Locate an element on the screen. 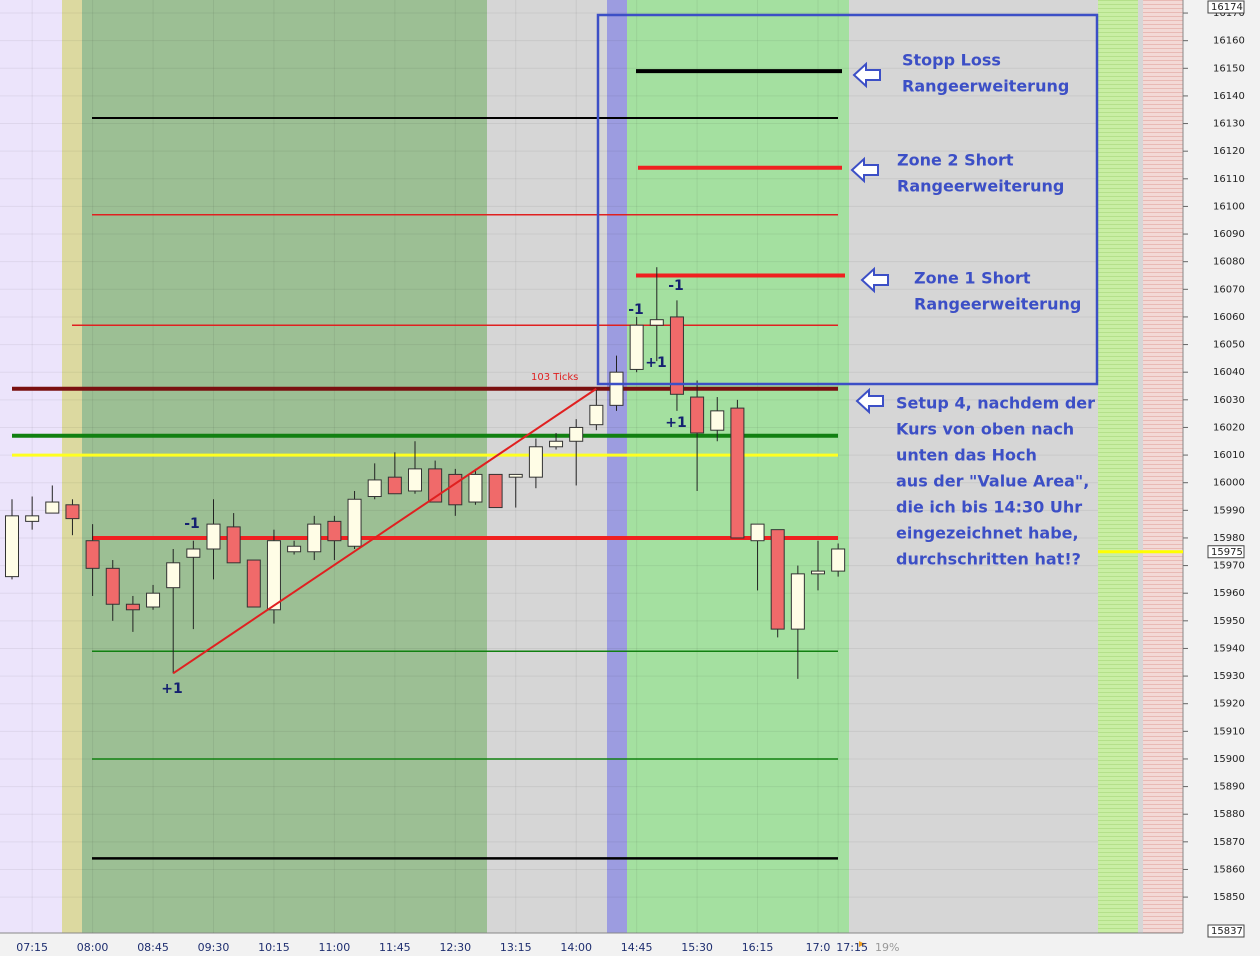 This screenshot has width=1260, height=956. note-text: die ich bis 14:30 Uhr is located at coordinates (989, 507).